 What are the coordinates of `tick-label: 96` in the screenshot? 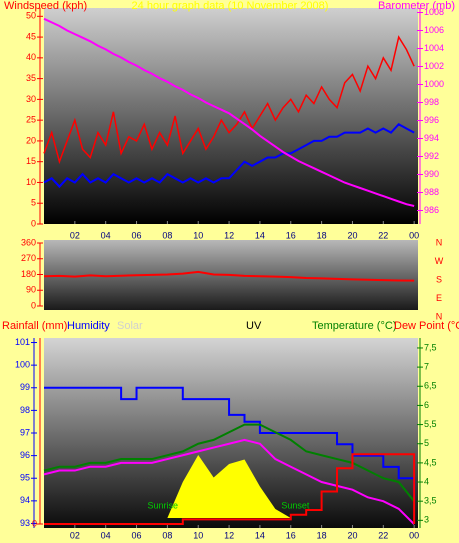 It's located at (25, 455).